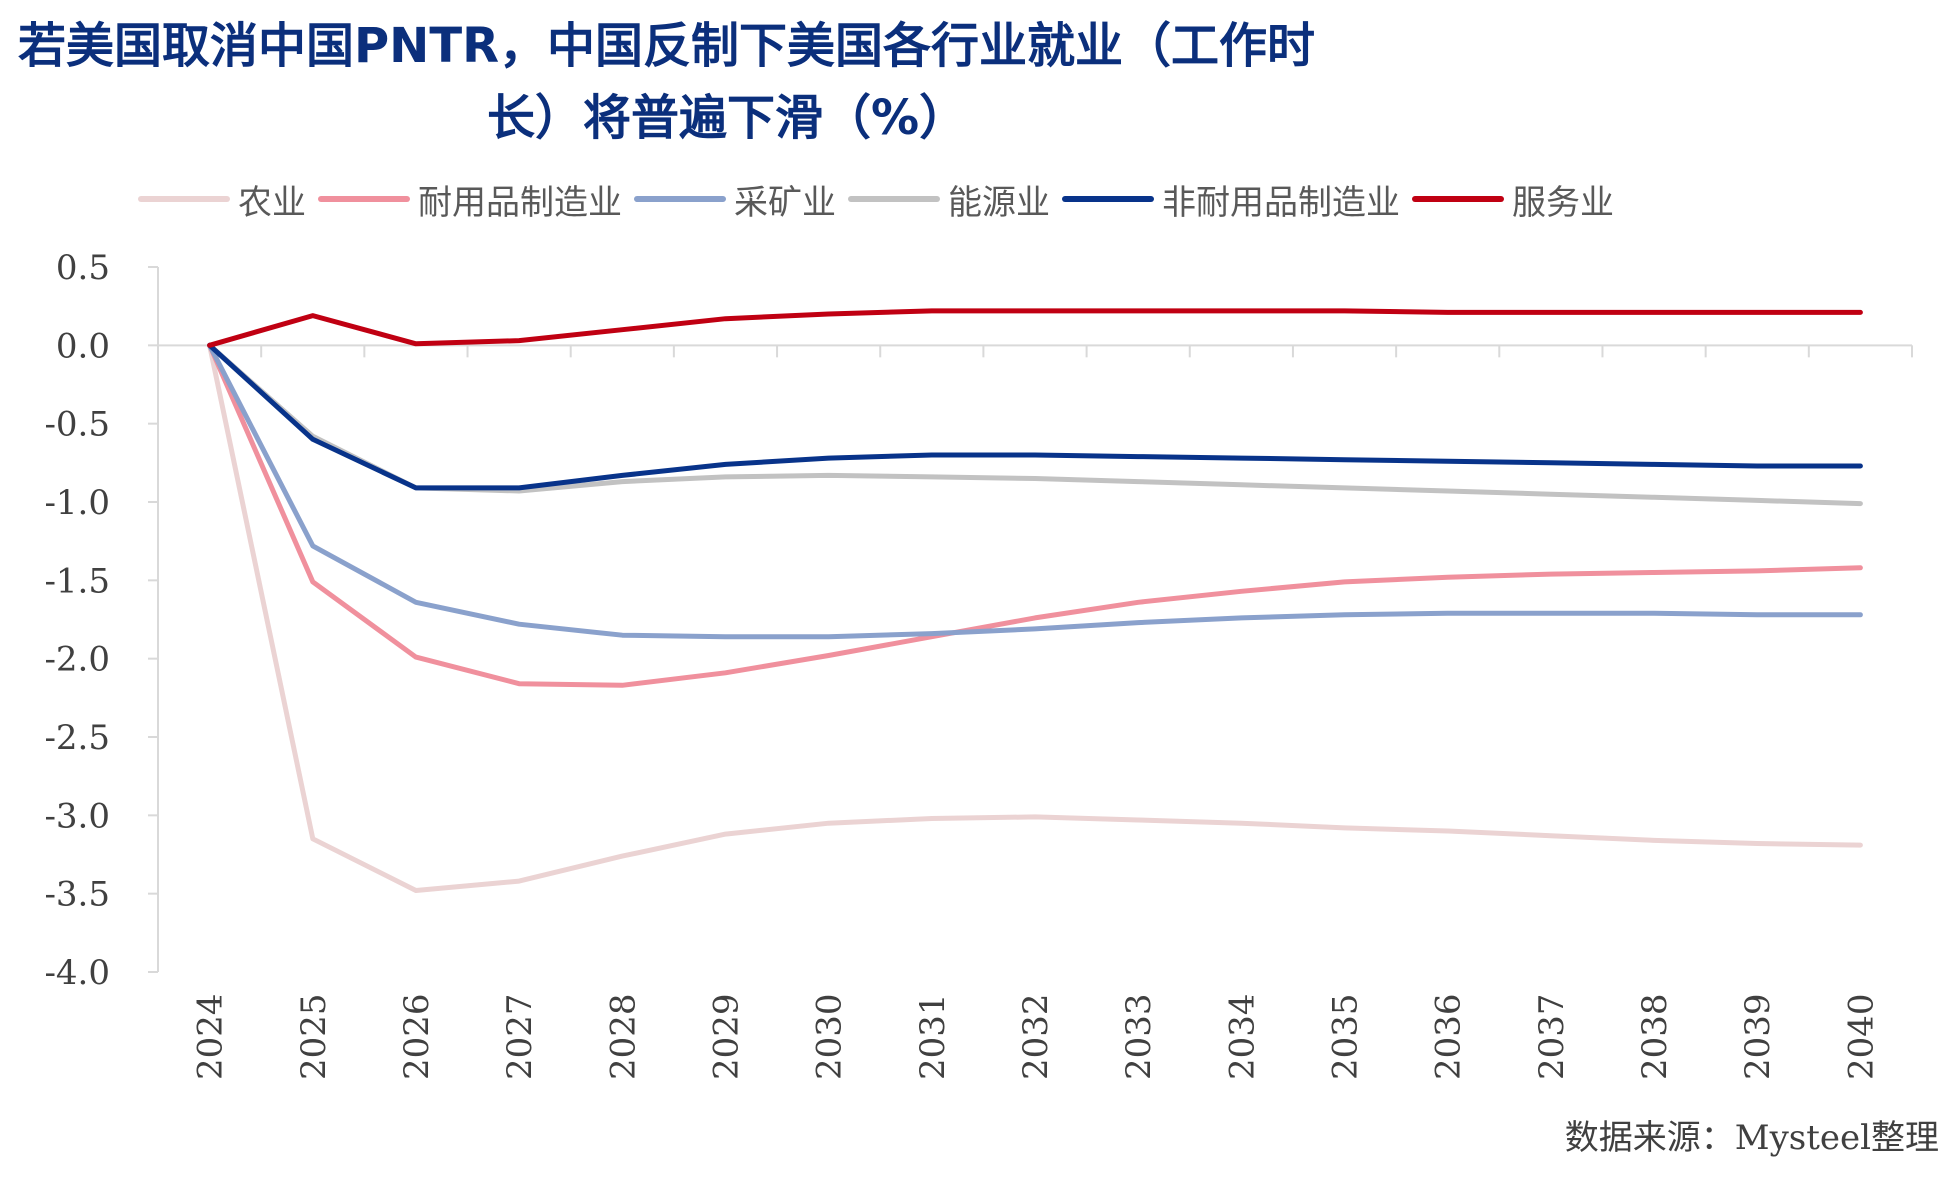 Image resolution: width=1957 pixels, height=1177 pixels. Describe the element at coordinates (1346, 1036) in the screenshot. I see `x-tick-label: 2035` at that location.